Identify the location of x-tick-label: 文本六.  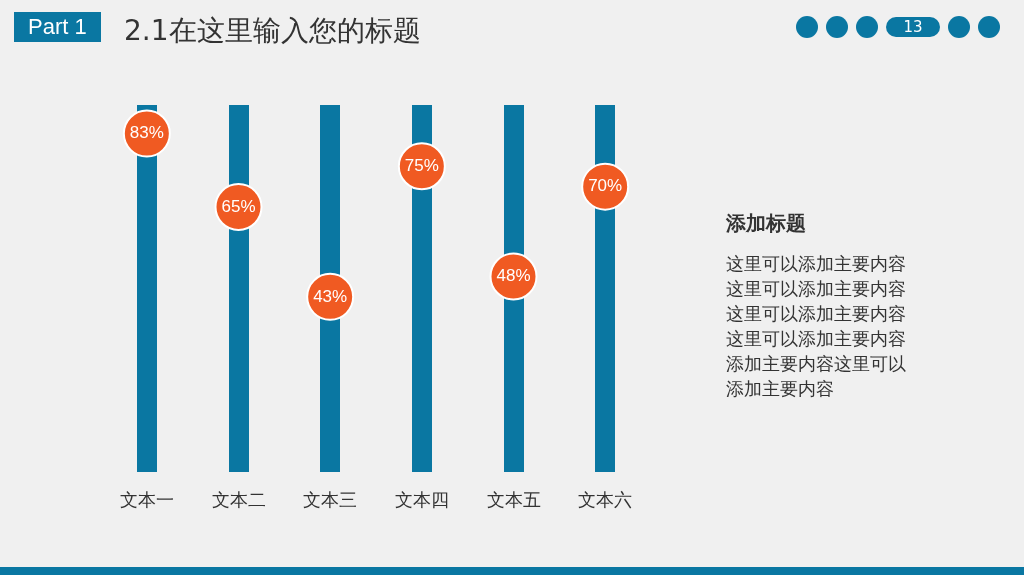
(605, 499).